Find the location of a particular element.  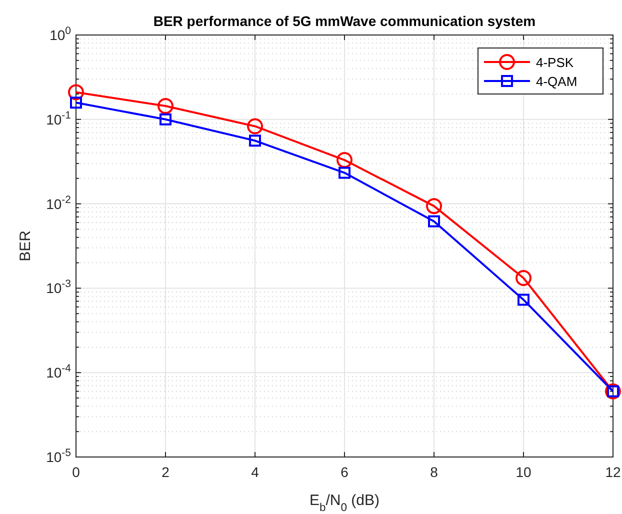

legend-label: 4-PSK is located at coordinates (555, 62).